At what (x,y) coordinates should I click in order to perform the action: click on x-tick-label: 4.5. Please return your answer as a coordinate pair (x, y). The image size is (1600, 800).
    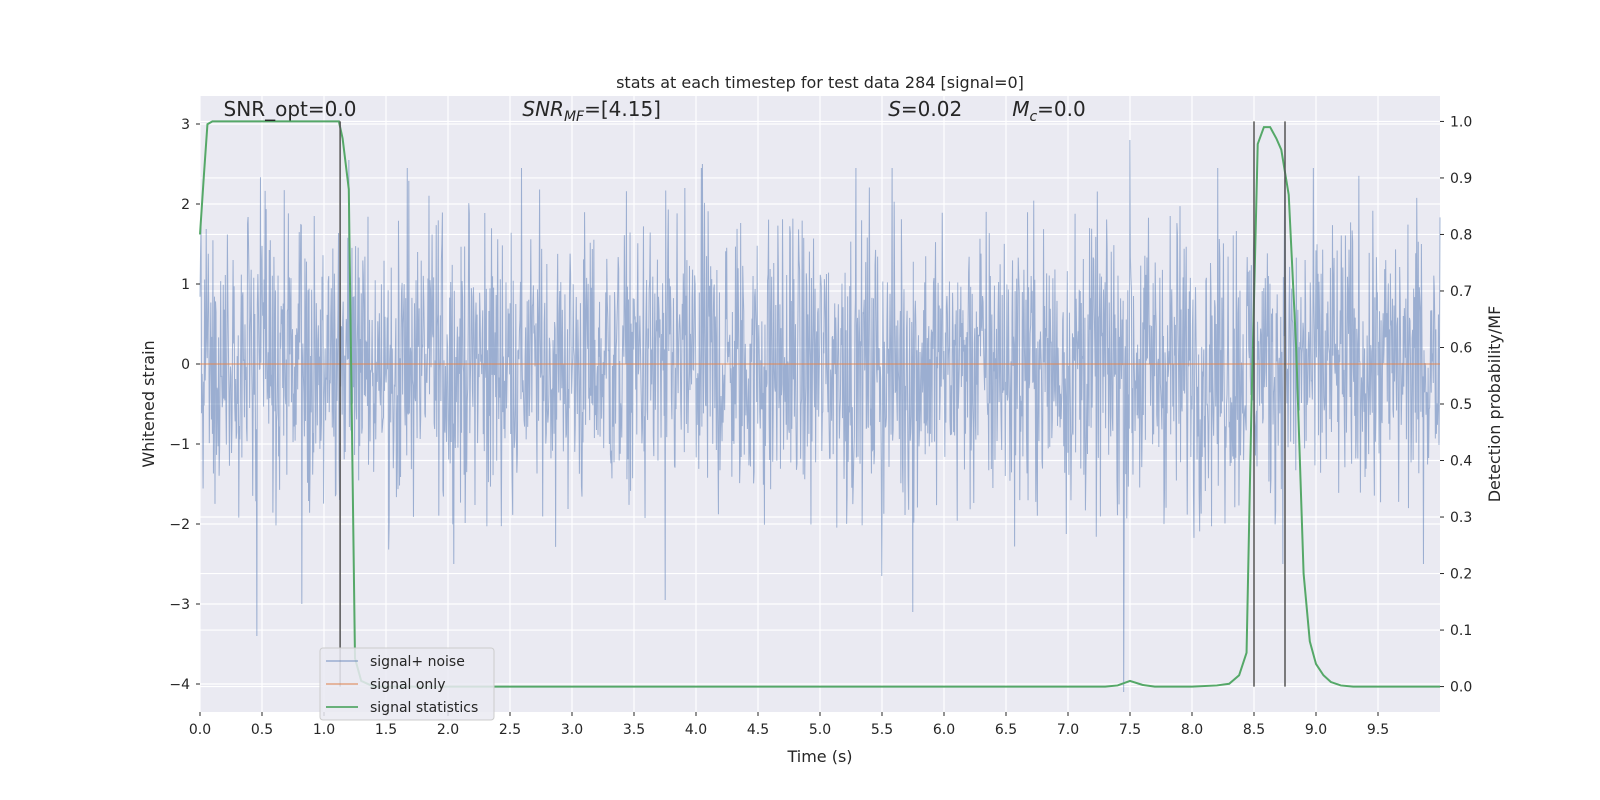
    Looking at the image, I should click on (758, 730).